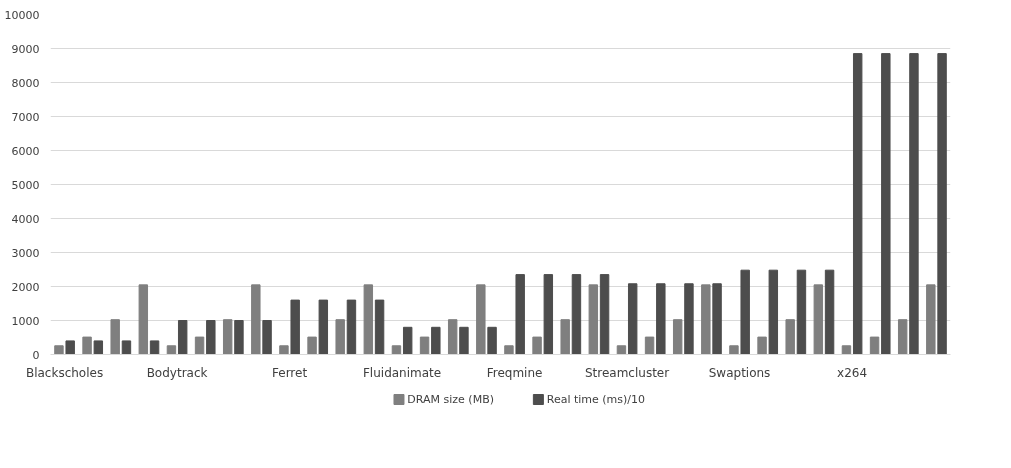 This screenshot has width=1011, height=468. I want to click on y-tick-label: 0, so click(36, 355).